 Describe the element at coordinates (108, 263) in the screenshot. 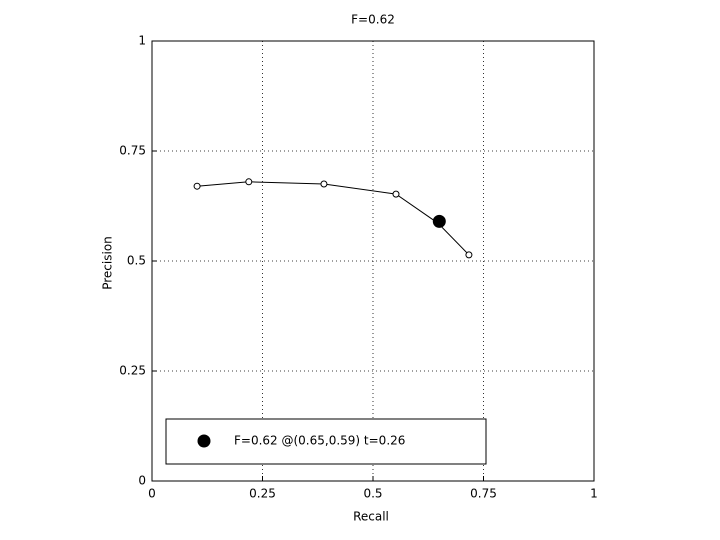

I see `y-axis-label: Precision` at that location.